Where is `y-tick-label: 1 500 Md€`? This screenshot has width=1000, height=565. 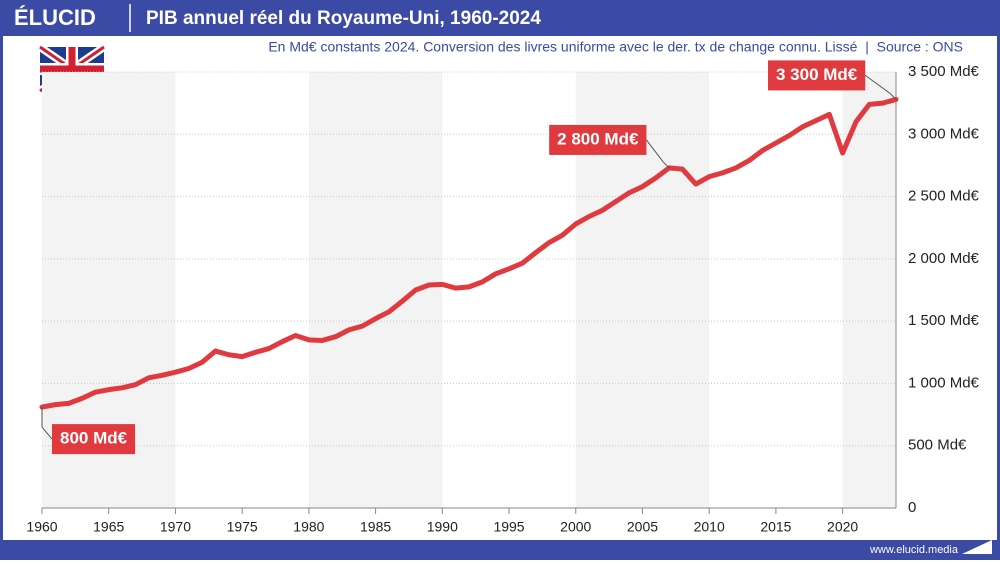
y-tick-label: 1 500 Md€ is located at coordinates (944, 320).